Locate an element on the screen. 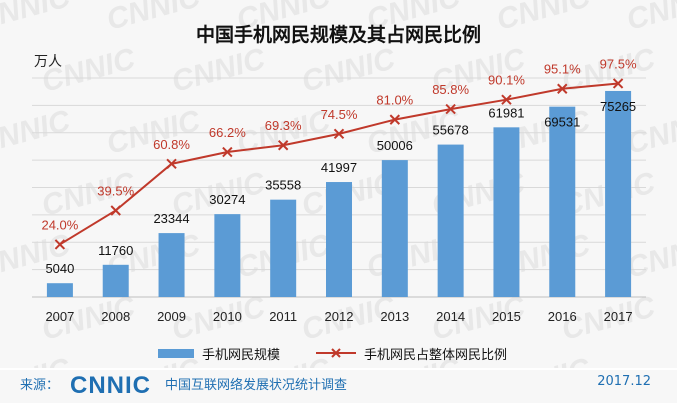  ratio-label-2010: 66.2% is located at coordinates (227, 132).